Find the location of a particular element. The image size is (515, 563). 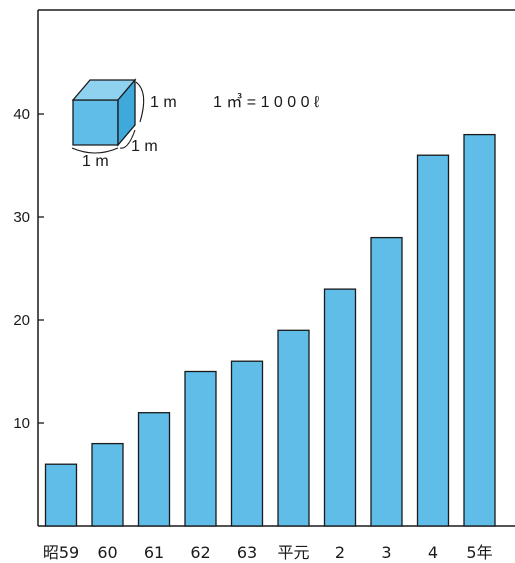

volume-formula: 1 ㎥ = 1 0 0 0 ℓ is located at coordinates (266, 102).